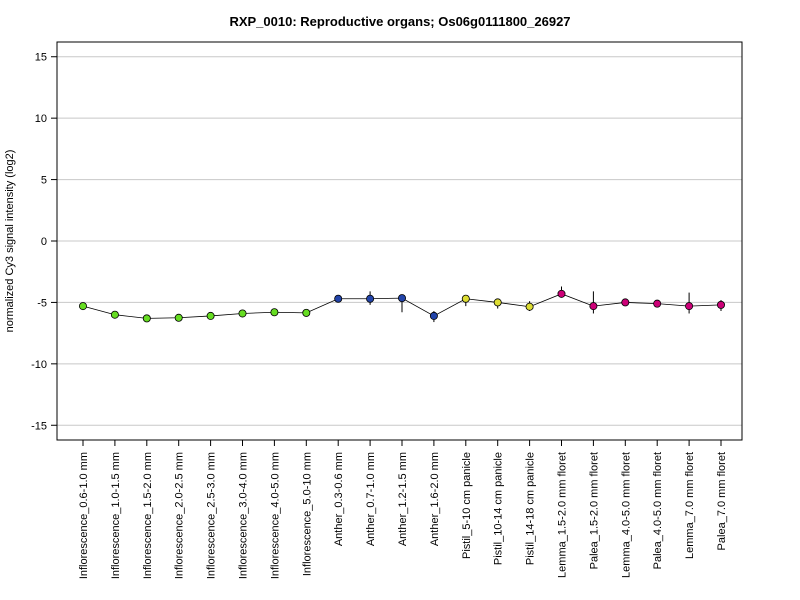  Describe the element at coordinates (658, 510) in the screenshot. I see `x-tick-label: Palea_4.0-5.0 mm floret` at that location.